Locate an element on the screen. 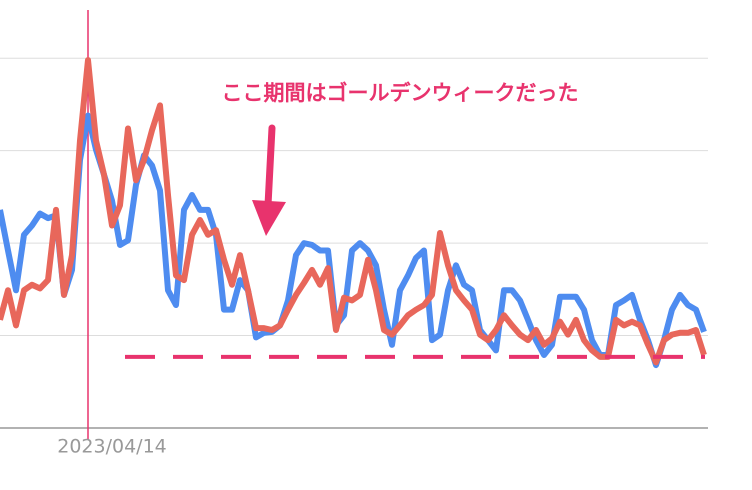  x-tick-label: 2023/04/14 is located at coordinates (112, 447).